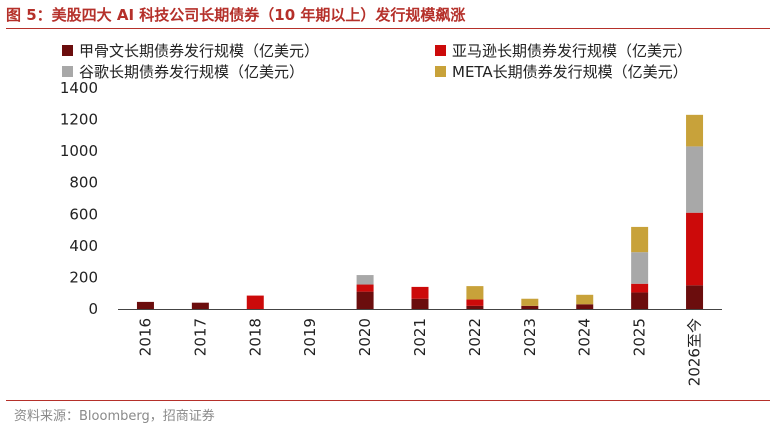 The height and width of the screenshot is (431, 778). Describe the element at coordinates (570, 72) in the screenshot. I see `legend-label-meta: META长期债券发行规模（亿美元）` at that location.